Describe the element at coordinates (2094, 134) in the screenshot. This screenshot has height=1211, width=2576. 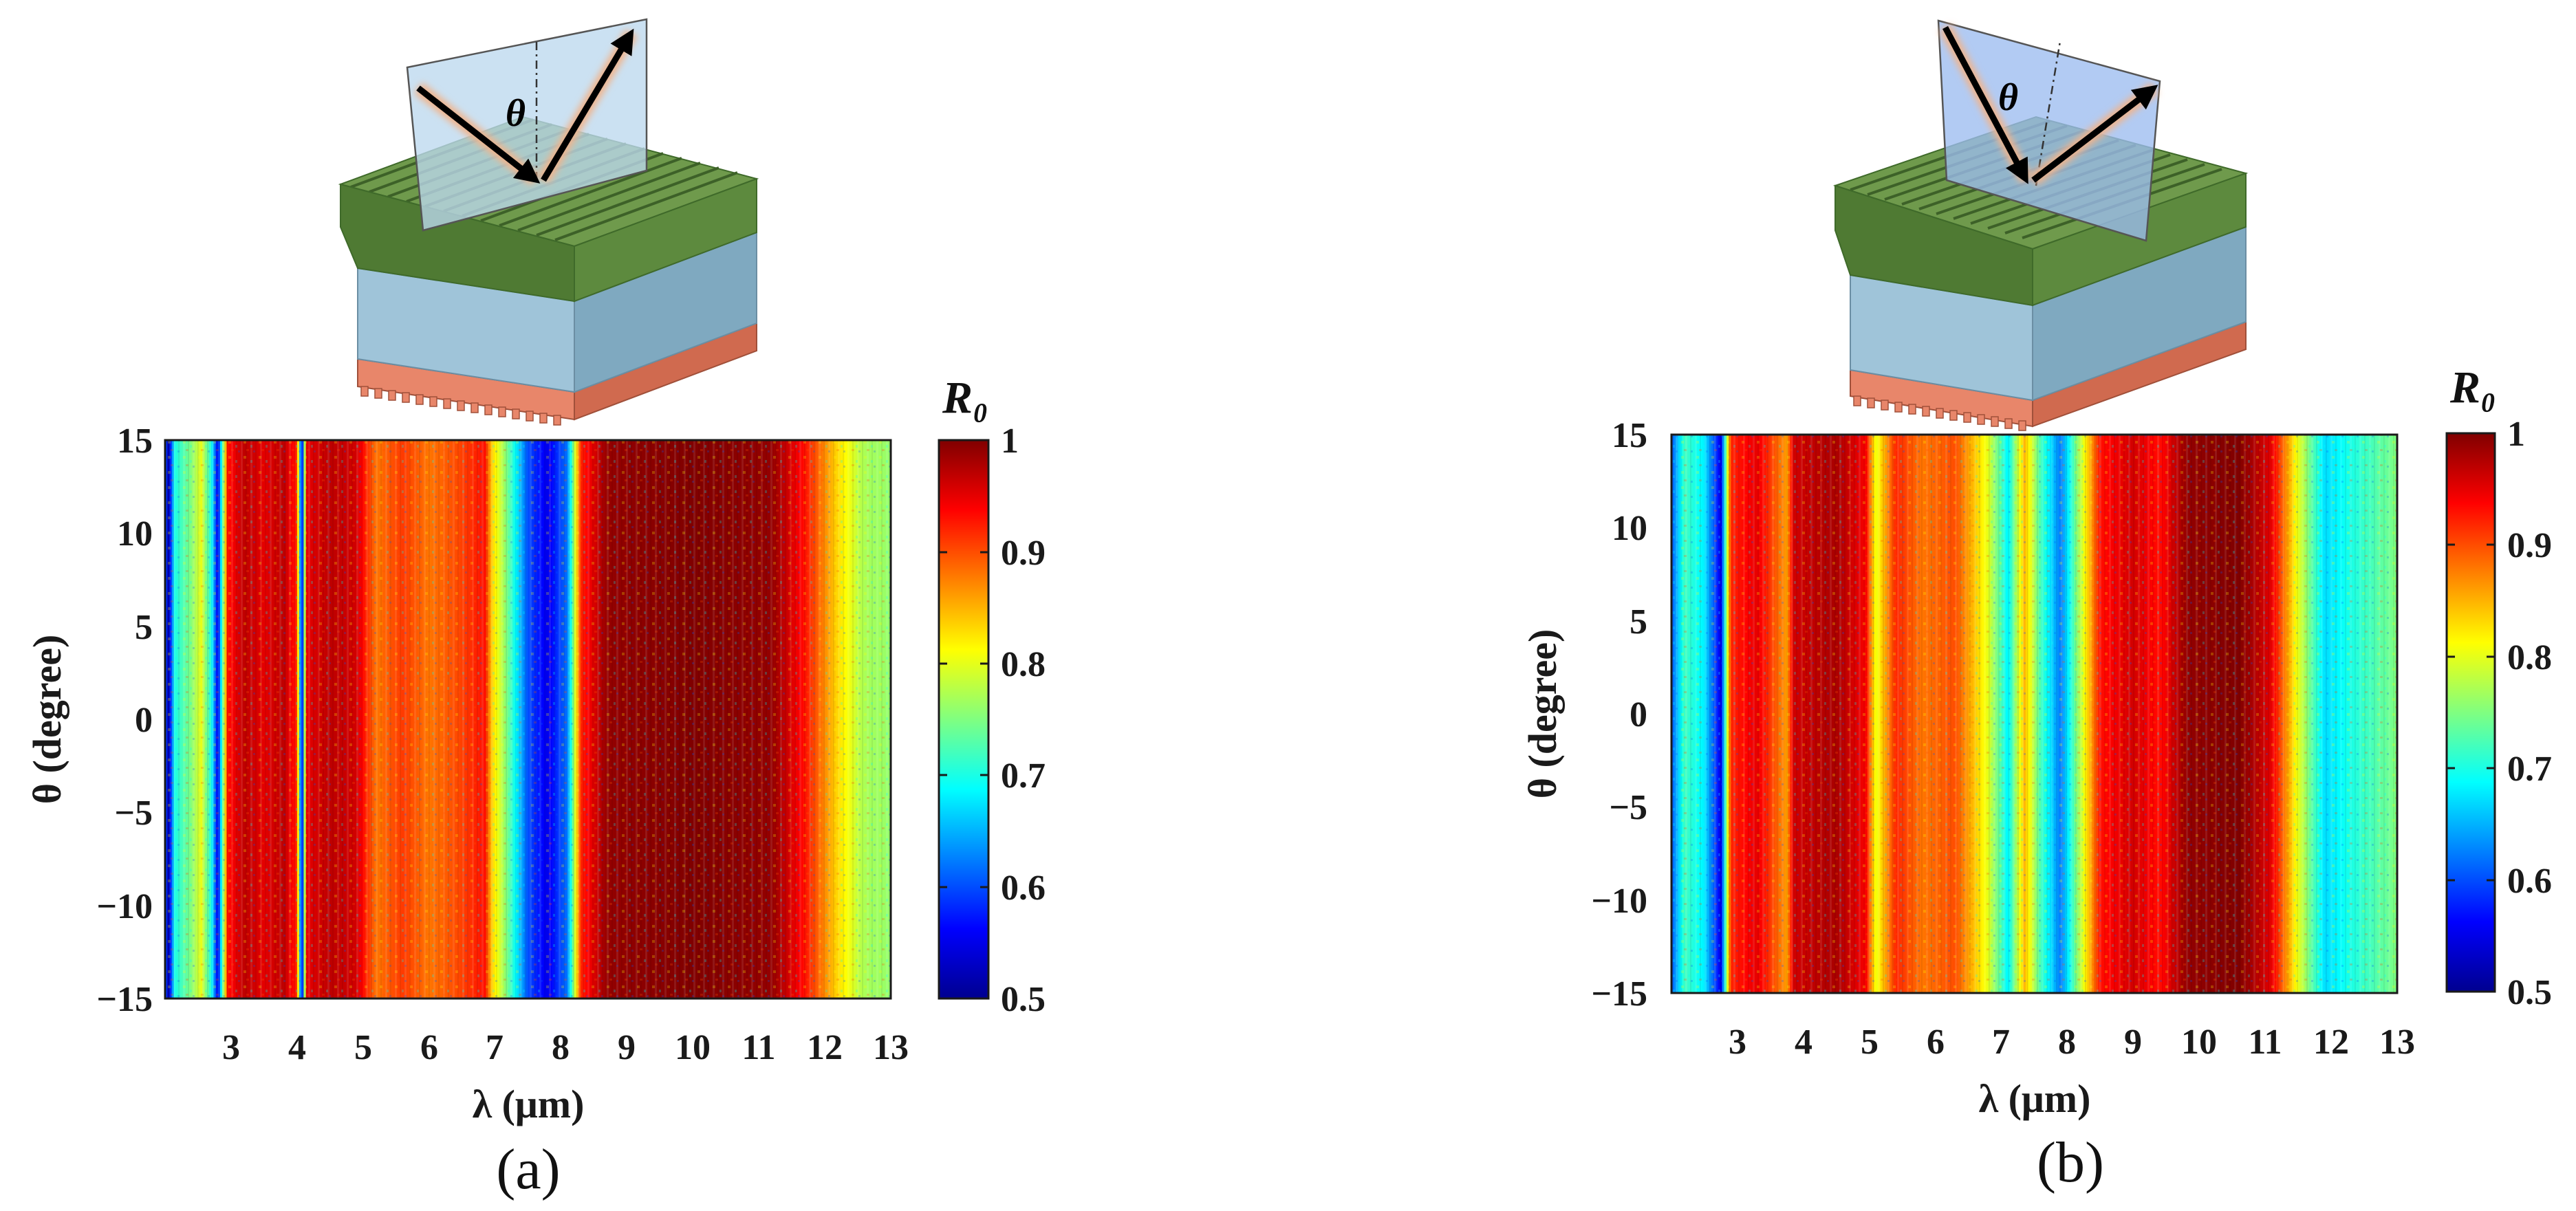
I see `reflected-arrow-b` at that location.